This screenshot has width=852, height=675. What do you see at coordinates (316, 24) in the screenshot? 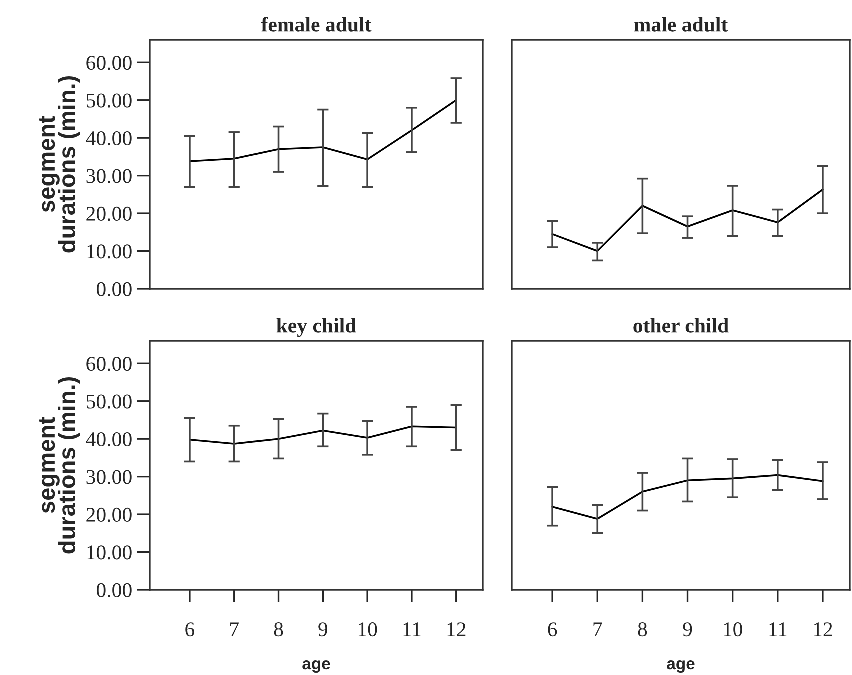
I see `chart-title: female adult` at bounding box center [316, 24].